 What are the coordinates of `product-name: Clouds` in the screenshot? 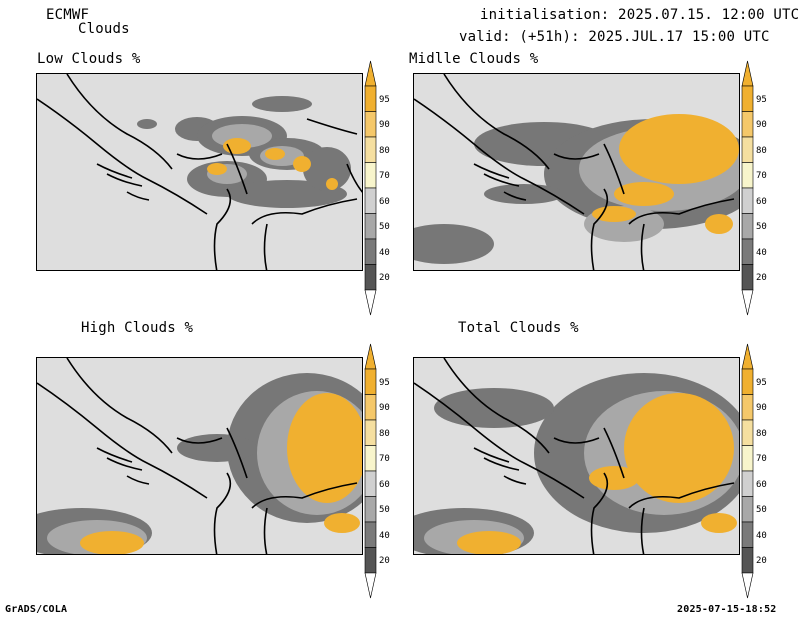 It's located at (104, 29).